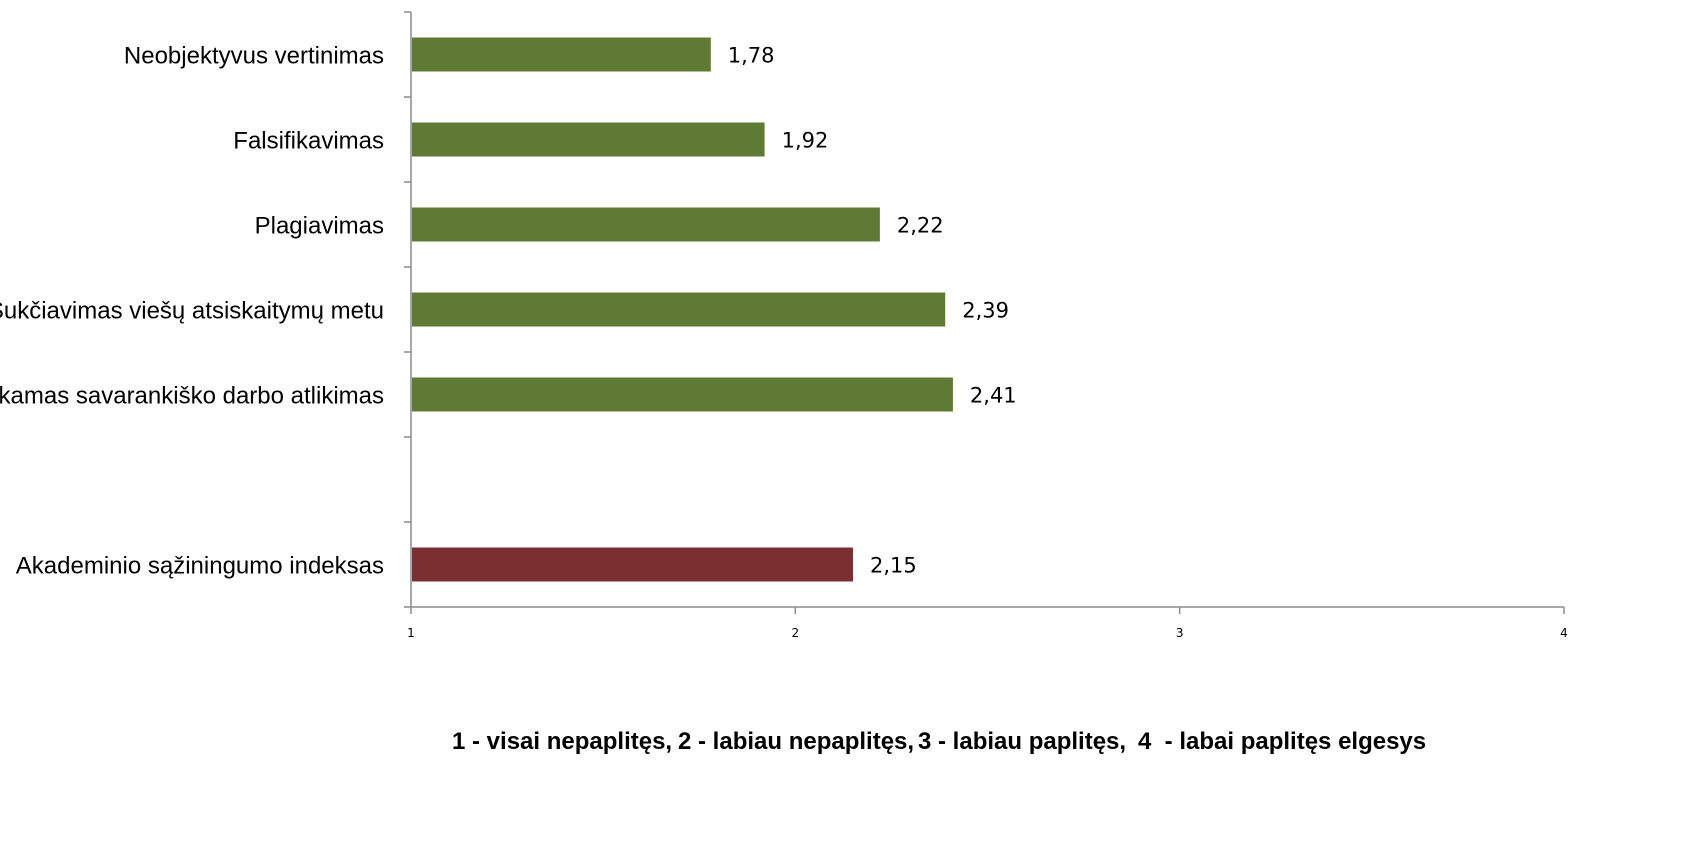  I want to click on tick-label-3: 3, so click(1180, 633).